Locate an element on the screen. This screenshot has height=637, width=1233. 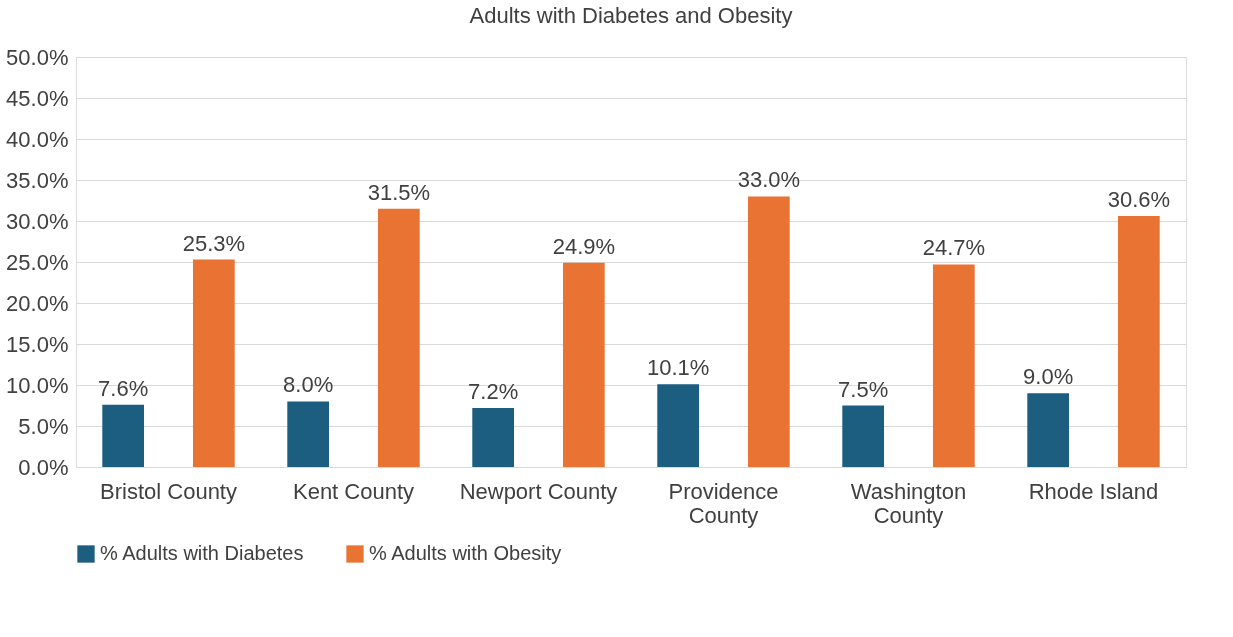
y-tick-label: 50.0% is located at coordinates (37, 57).